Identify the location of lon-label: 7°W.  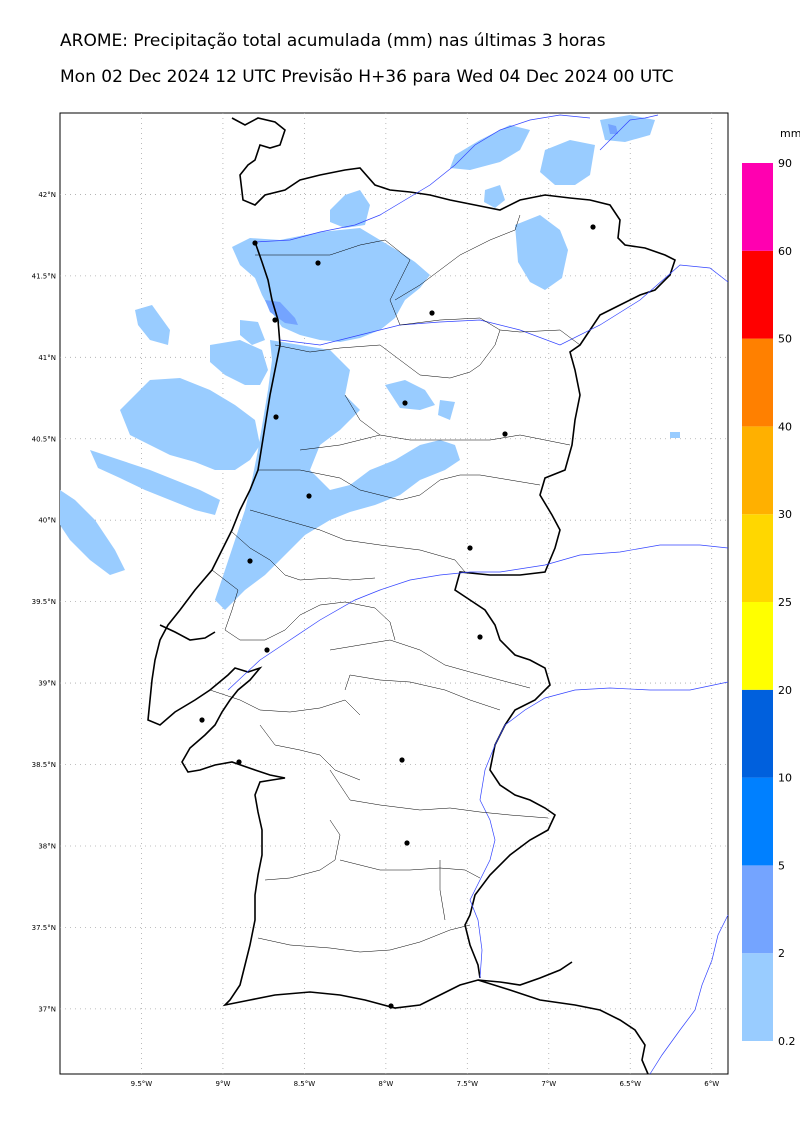
(548, 1084).